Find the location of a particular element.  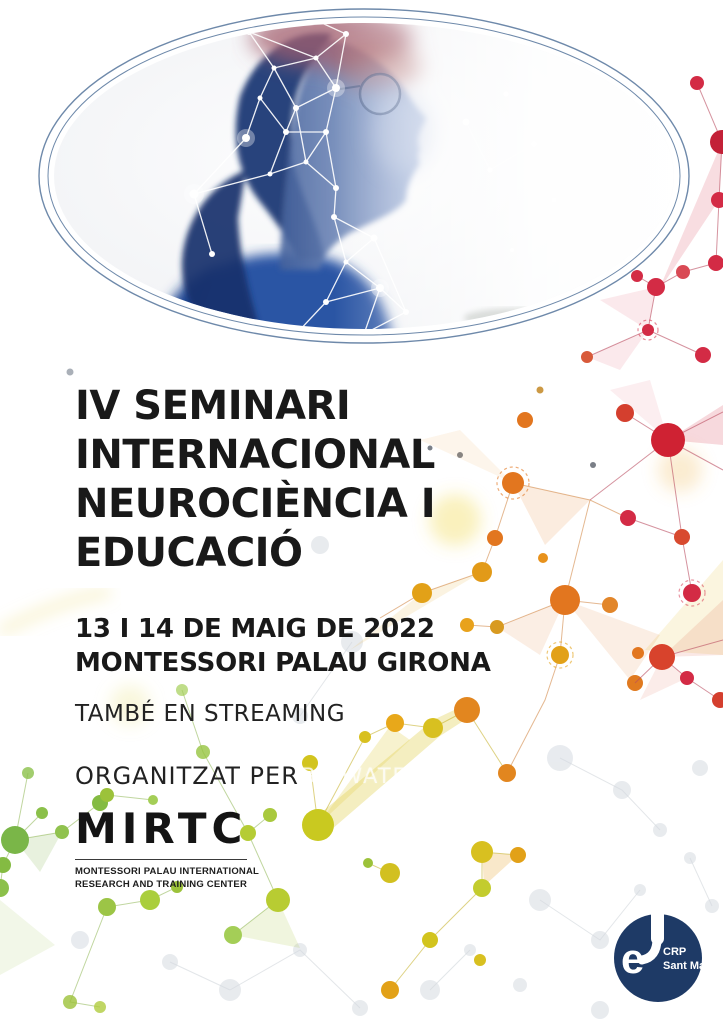

title-line-4: EDUCACIÓ is located at coordinates (189, 553).